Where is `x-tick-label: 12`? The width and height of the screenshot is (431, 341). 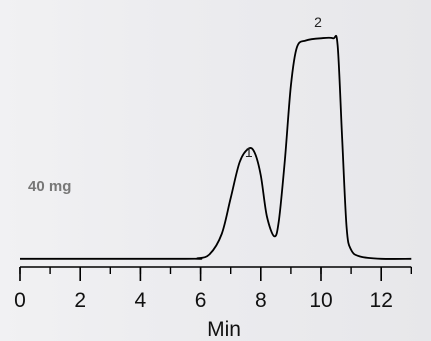
x-tick-label: 12 is located at coordinates (381, 300).